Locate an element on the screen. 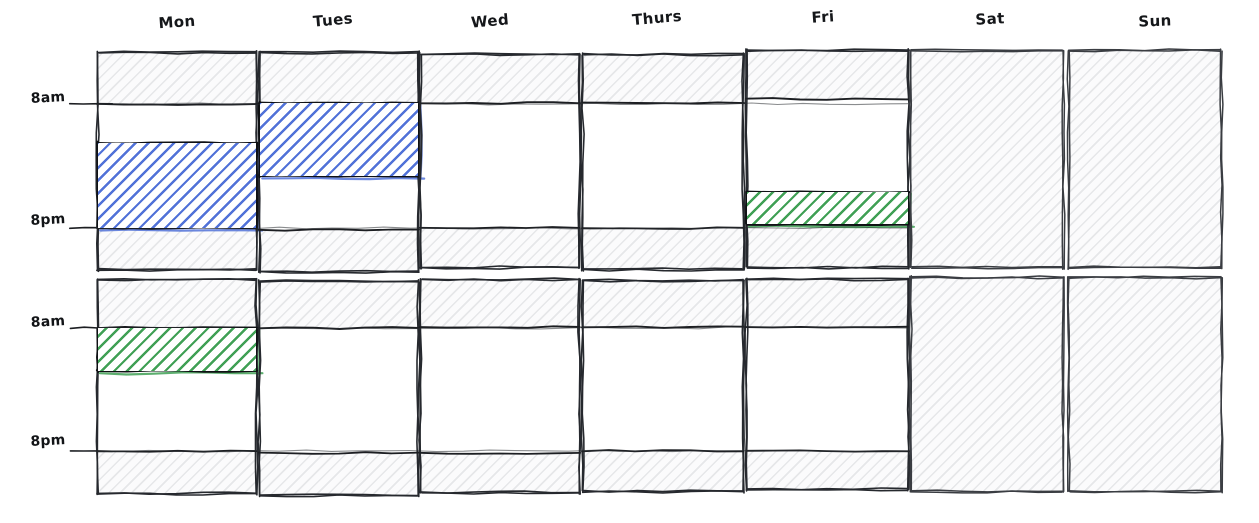  unavailable-evening-w1-wed is located at coordinates (500, 248).